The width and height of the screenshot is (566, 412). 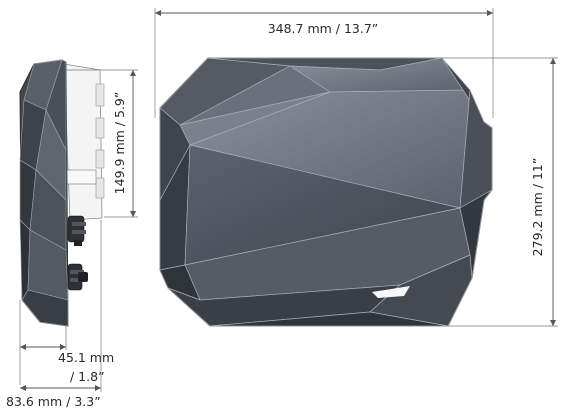 What do you see at coordinates (499, 192) in the screenshot?
I see `height-dimension: 279.2 mm / 11”` at bounding box center [499, 192].